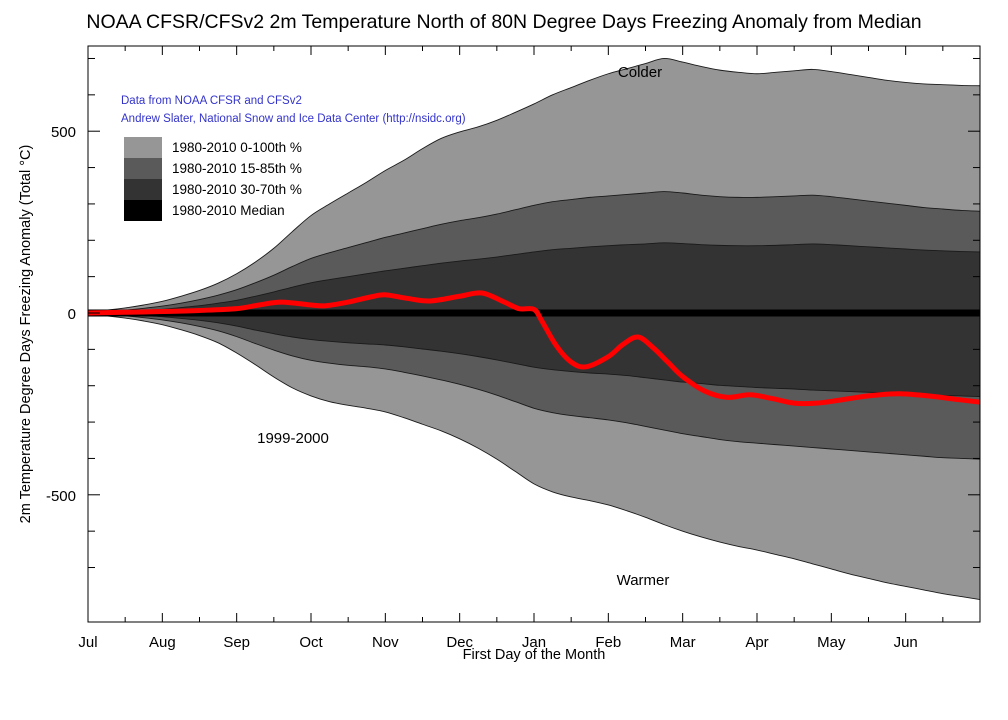  I want to click on x-tick-label: May, so click(831, 642).